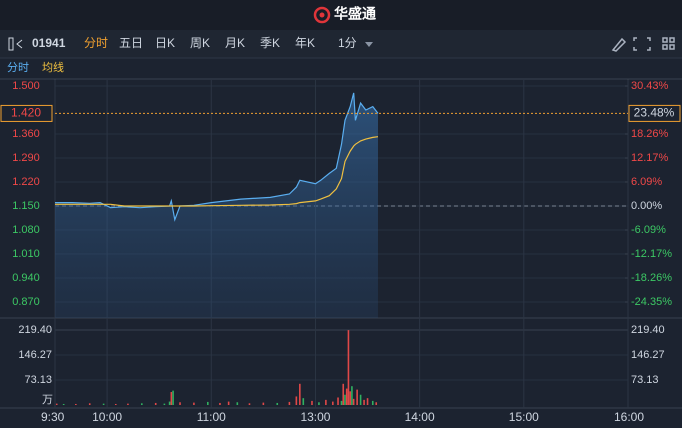 Image resolution: width=682 pixels, height=428 pixels. I want to click on y2-tick-label: 18.26%, so click(650, 134).